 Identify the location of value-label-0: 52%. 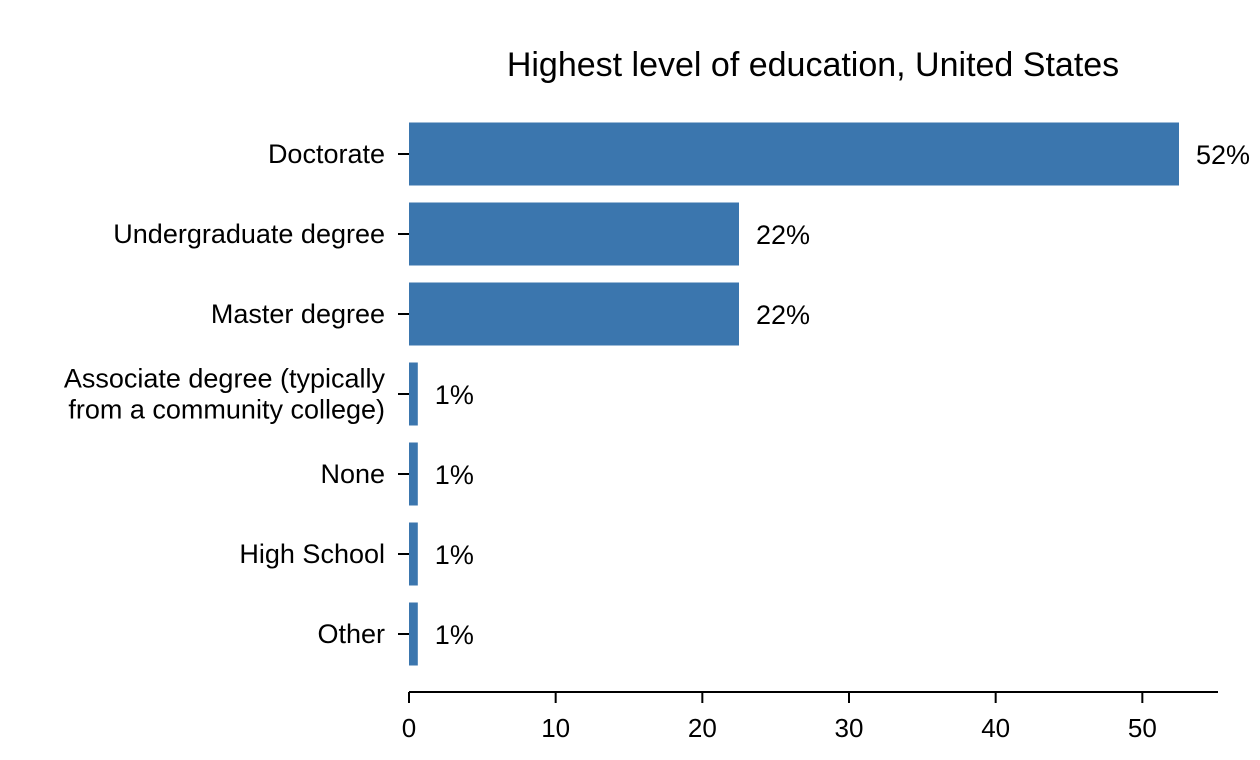
(1223, 155).